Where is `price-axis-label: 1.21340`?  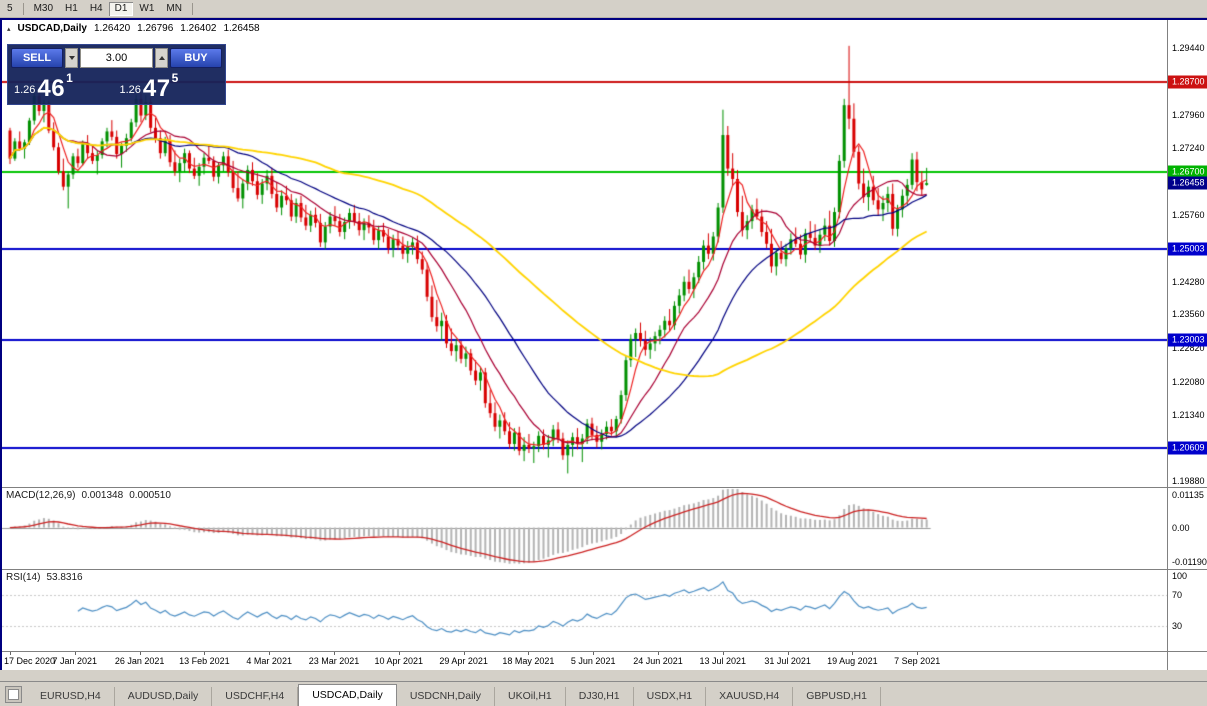
price-axis-label: 1.21340 is located at coordinates (1188, 415).